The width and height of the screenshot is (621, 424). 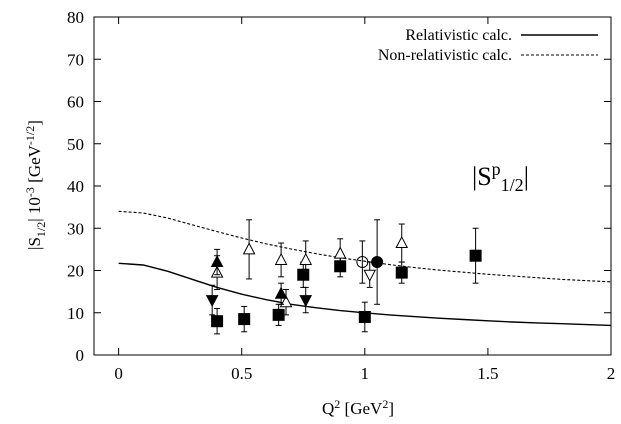 I want to click on y-tick-label: 60, so click(x=75, y=102).